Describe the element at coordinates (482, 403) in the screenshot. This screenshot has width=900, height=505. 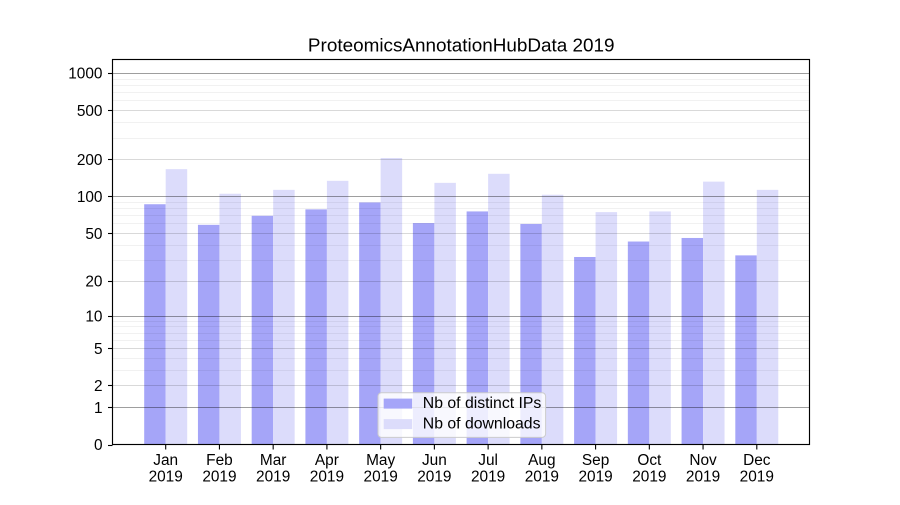
I see `svg-text: Nb of distinct IPs` at that location.